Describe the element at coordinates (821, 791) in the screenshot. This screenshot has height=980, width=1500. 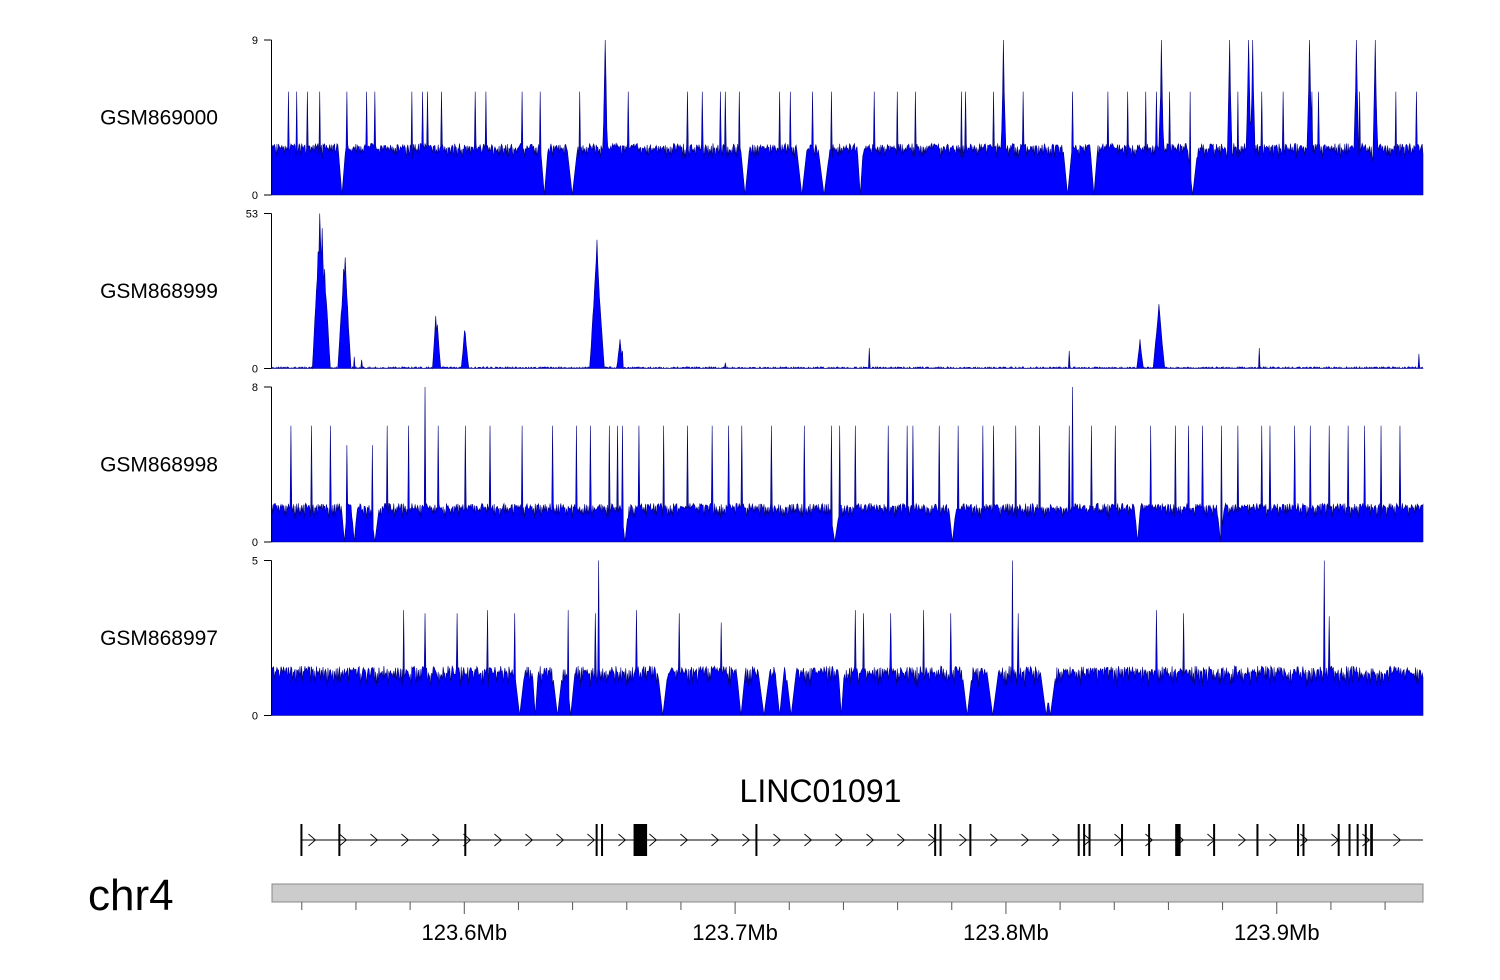
I see `gene-name-label: LINC01091` at that location.